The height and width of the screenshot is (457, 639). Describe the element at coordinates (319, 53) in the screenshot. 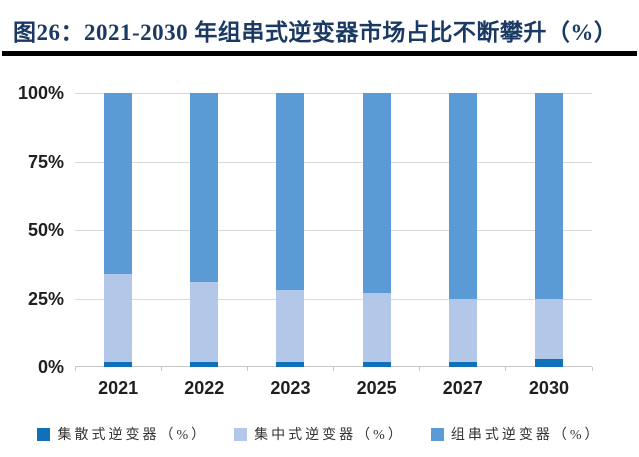

I see `title-underline` at that location.